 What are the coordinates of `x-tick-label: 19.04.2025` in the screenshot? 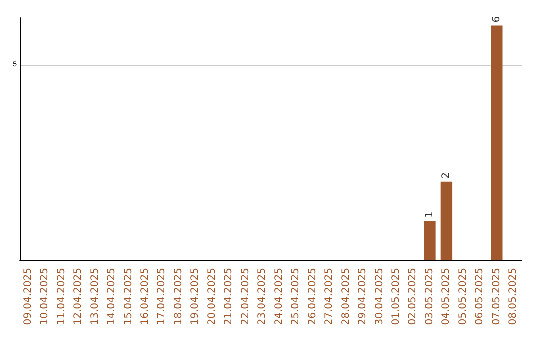 It's located at (196, 297).